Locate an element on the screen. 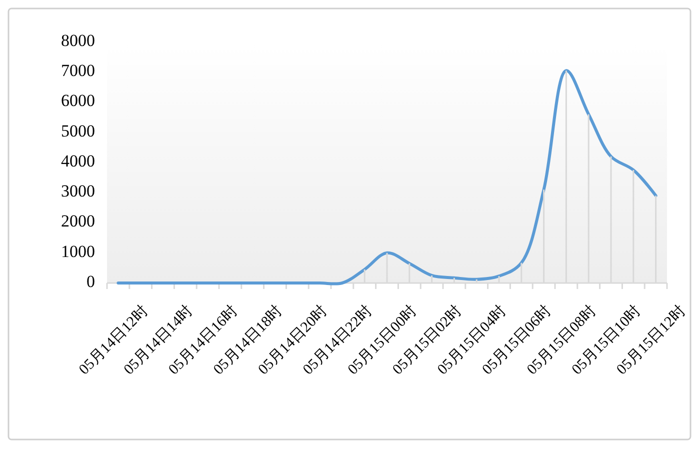 Image resolution: width=700 pixels, height=449 pixels. y-tick-label: 0 is located at coordinates (90, 281).